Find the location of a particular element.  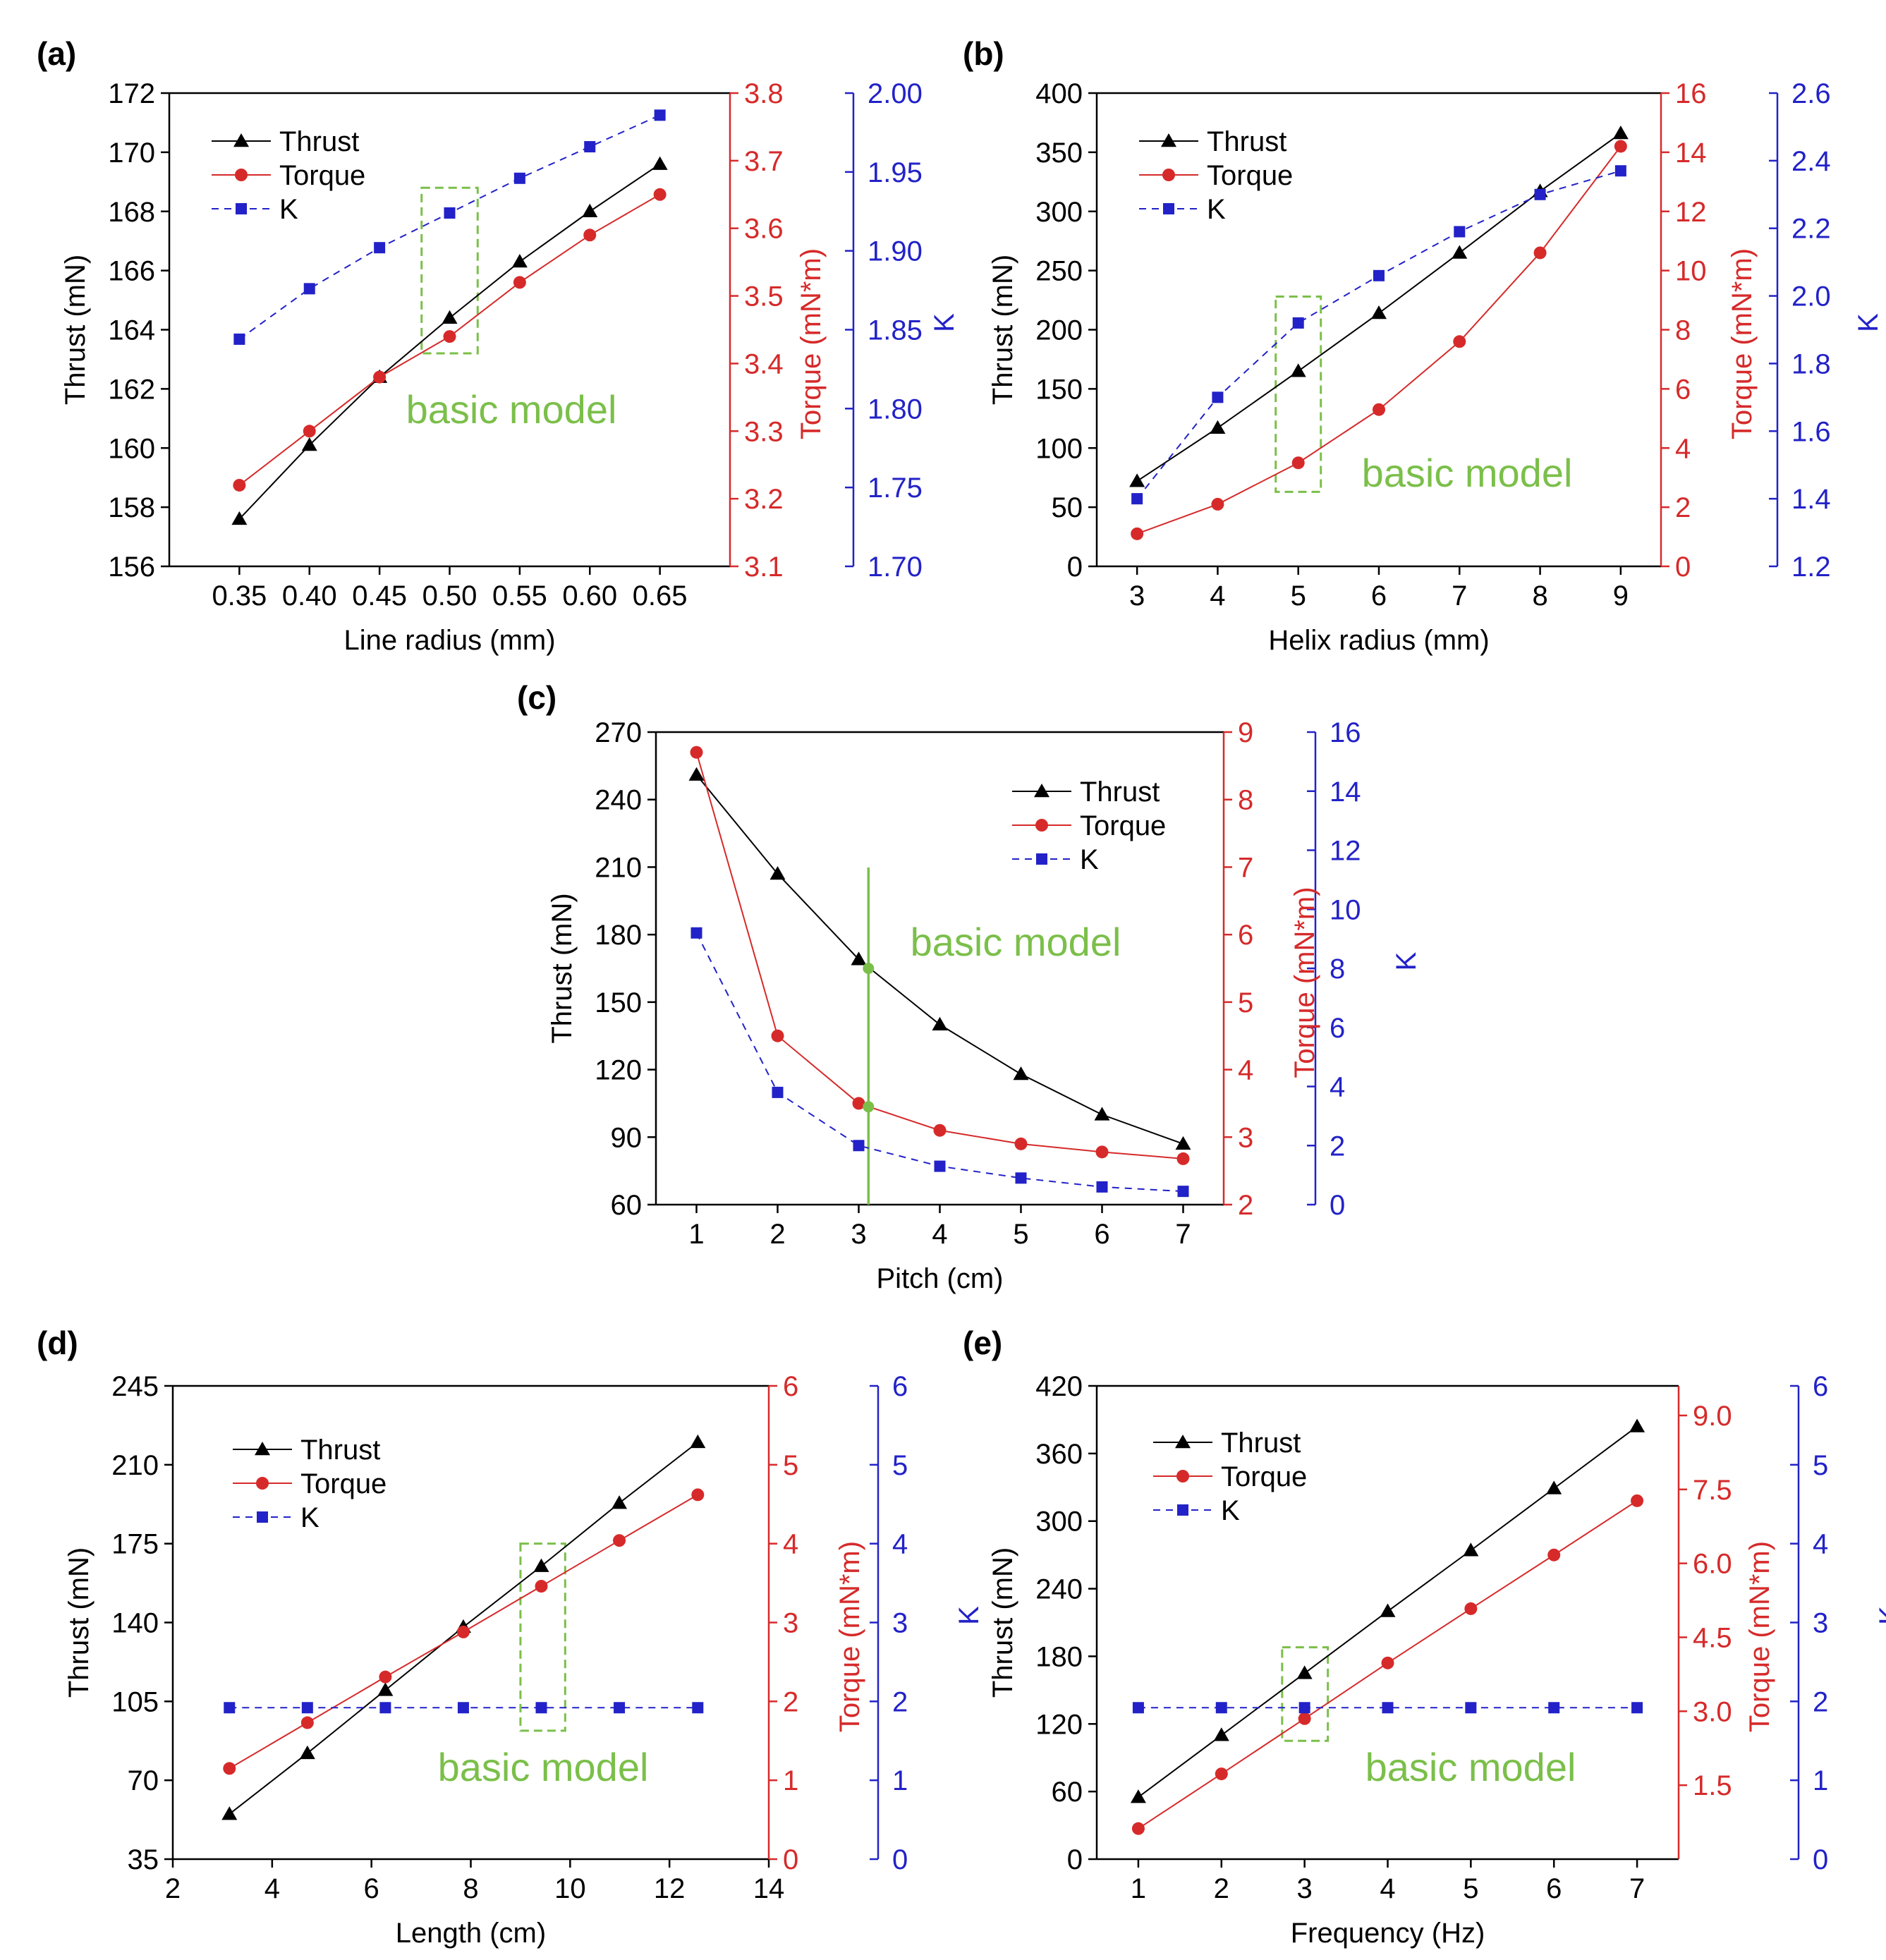

y-tick-label: 350 is located at coordinates (1059, 153).